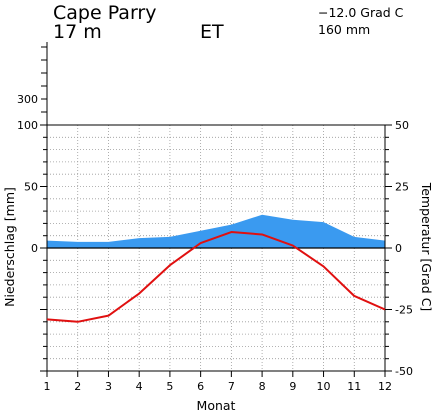 The image size is (436, 415). What do you see at coordinates (426, 247) in the screenshot?
I see `y-right-axis-label: Temperatur [Grad C]` at bounding box center [426, 247].